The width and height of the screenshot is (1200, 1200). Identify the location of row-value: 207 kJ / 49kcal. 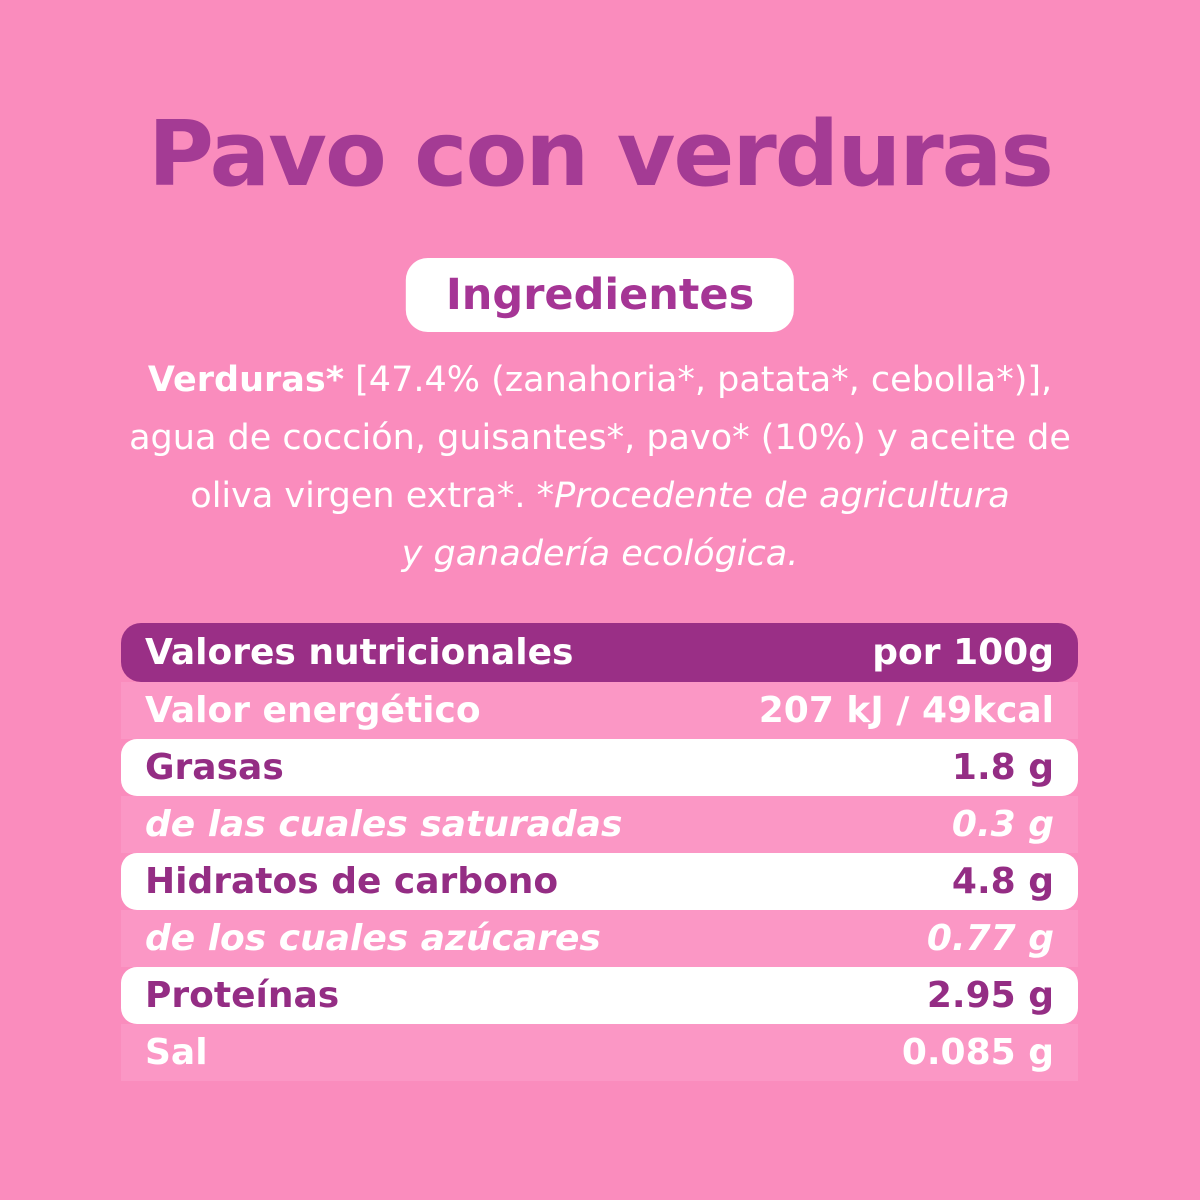
(906, 710).